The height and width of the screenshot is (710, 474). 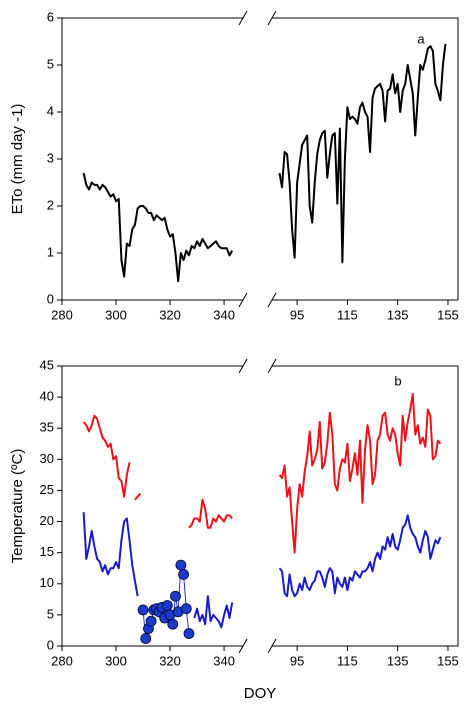 What do you see at coordinates (50, 16) in the screenshot?
I see `y-tick-label: 6` at bounding box center [50, 16].